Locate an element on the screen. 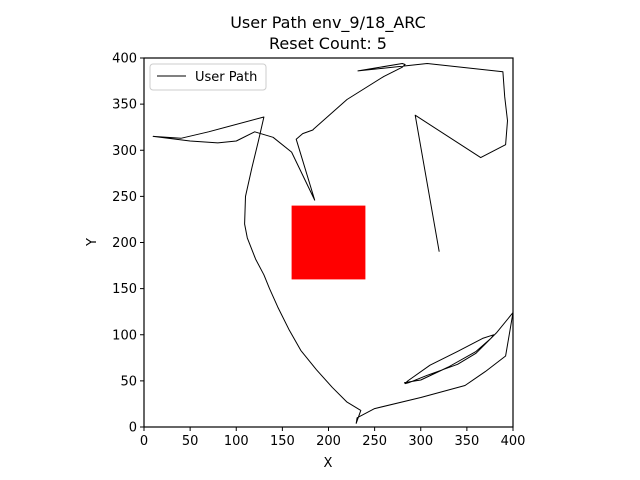 This screenshot has width=640, height=480. legend-box is located at coordinates (208, 77).